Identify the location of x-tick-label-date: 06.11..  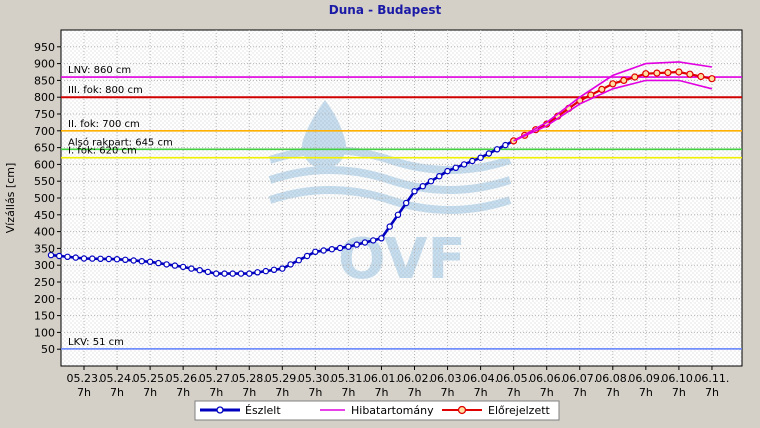
(711, 378).